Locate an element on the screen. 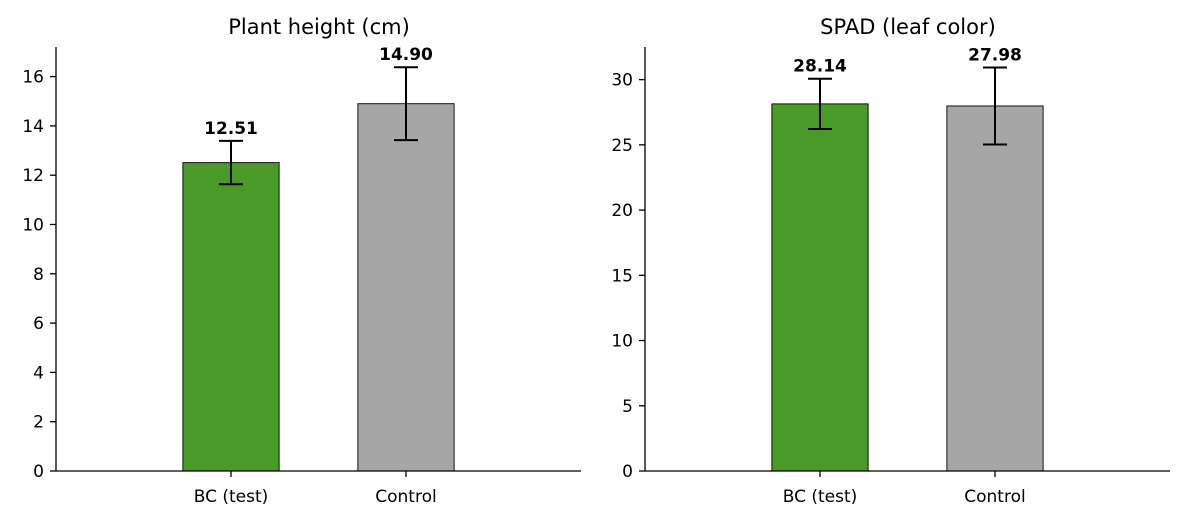 The height and width of the screenshot is (522, 1184). data-label: 12.51 is located at coordinates (231, 129).